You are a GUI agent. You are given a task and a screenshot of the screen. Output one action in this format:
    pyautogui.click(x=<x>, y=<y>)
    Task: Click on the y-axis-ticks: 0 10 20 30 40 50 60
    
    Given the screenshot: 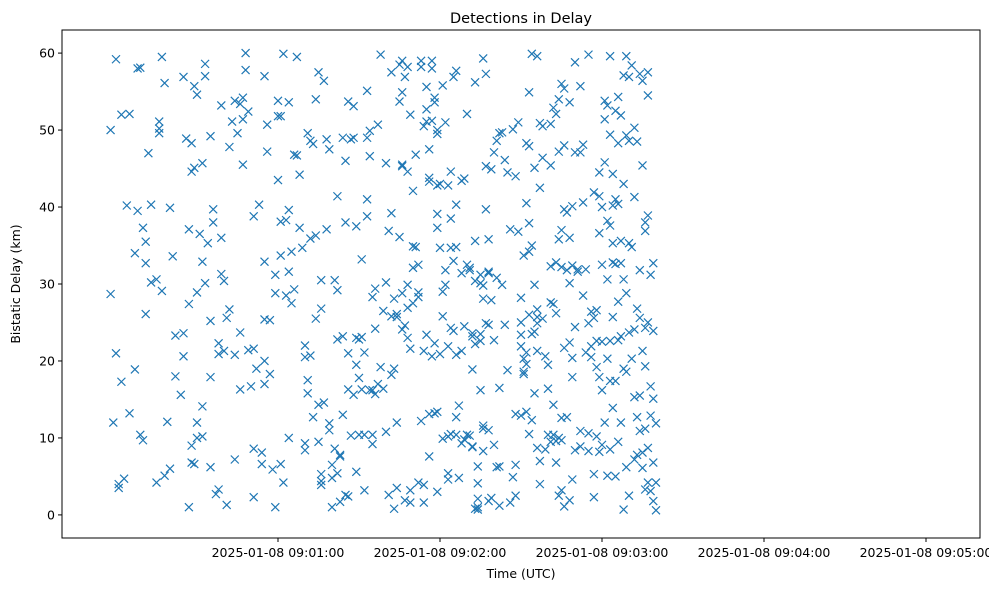 What is the action you would take?
    pyautogui.click(x=50, y=284)
    